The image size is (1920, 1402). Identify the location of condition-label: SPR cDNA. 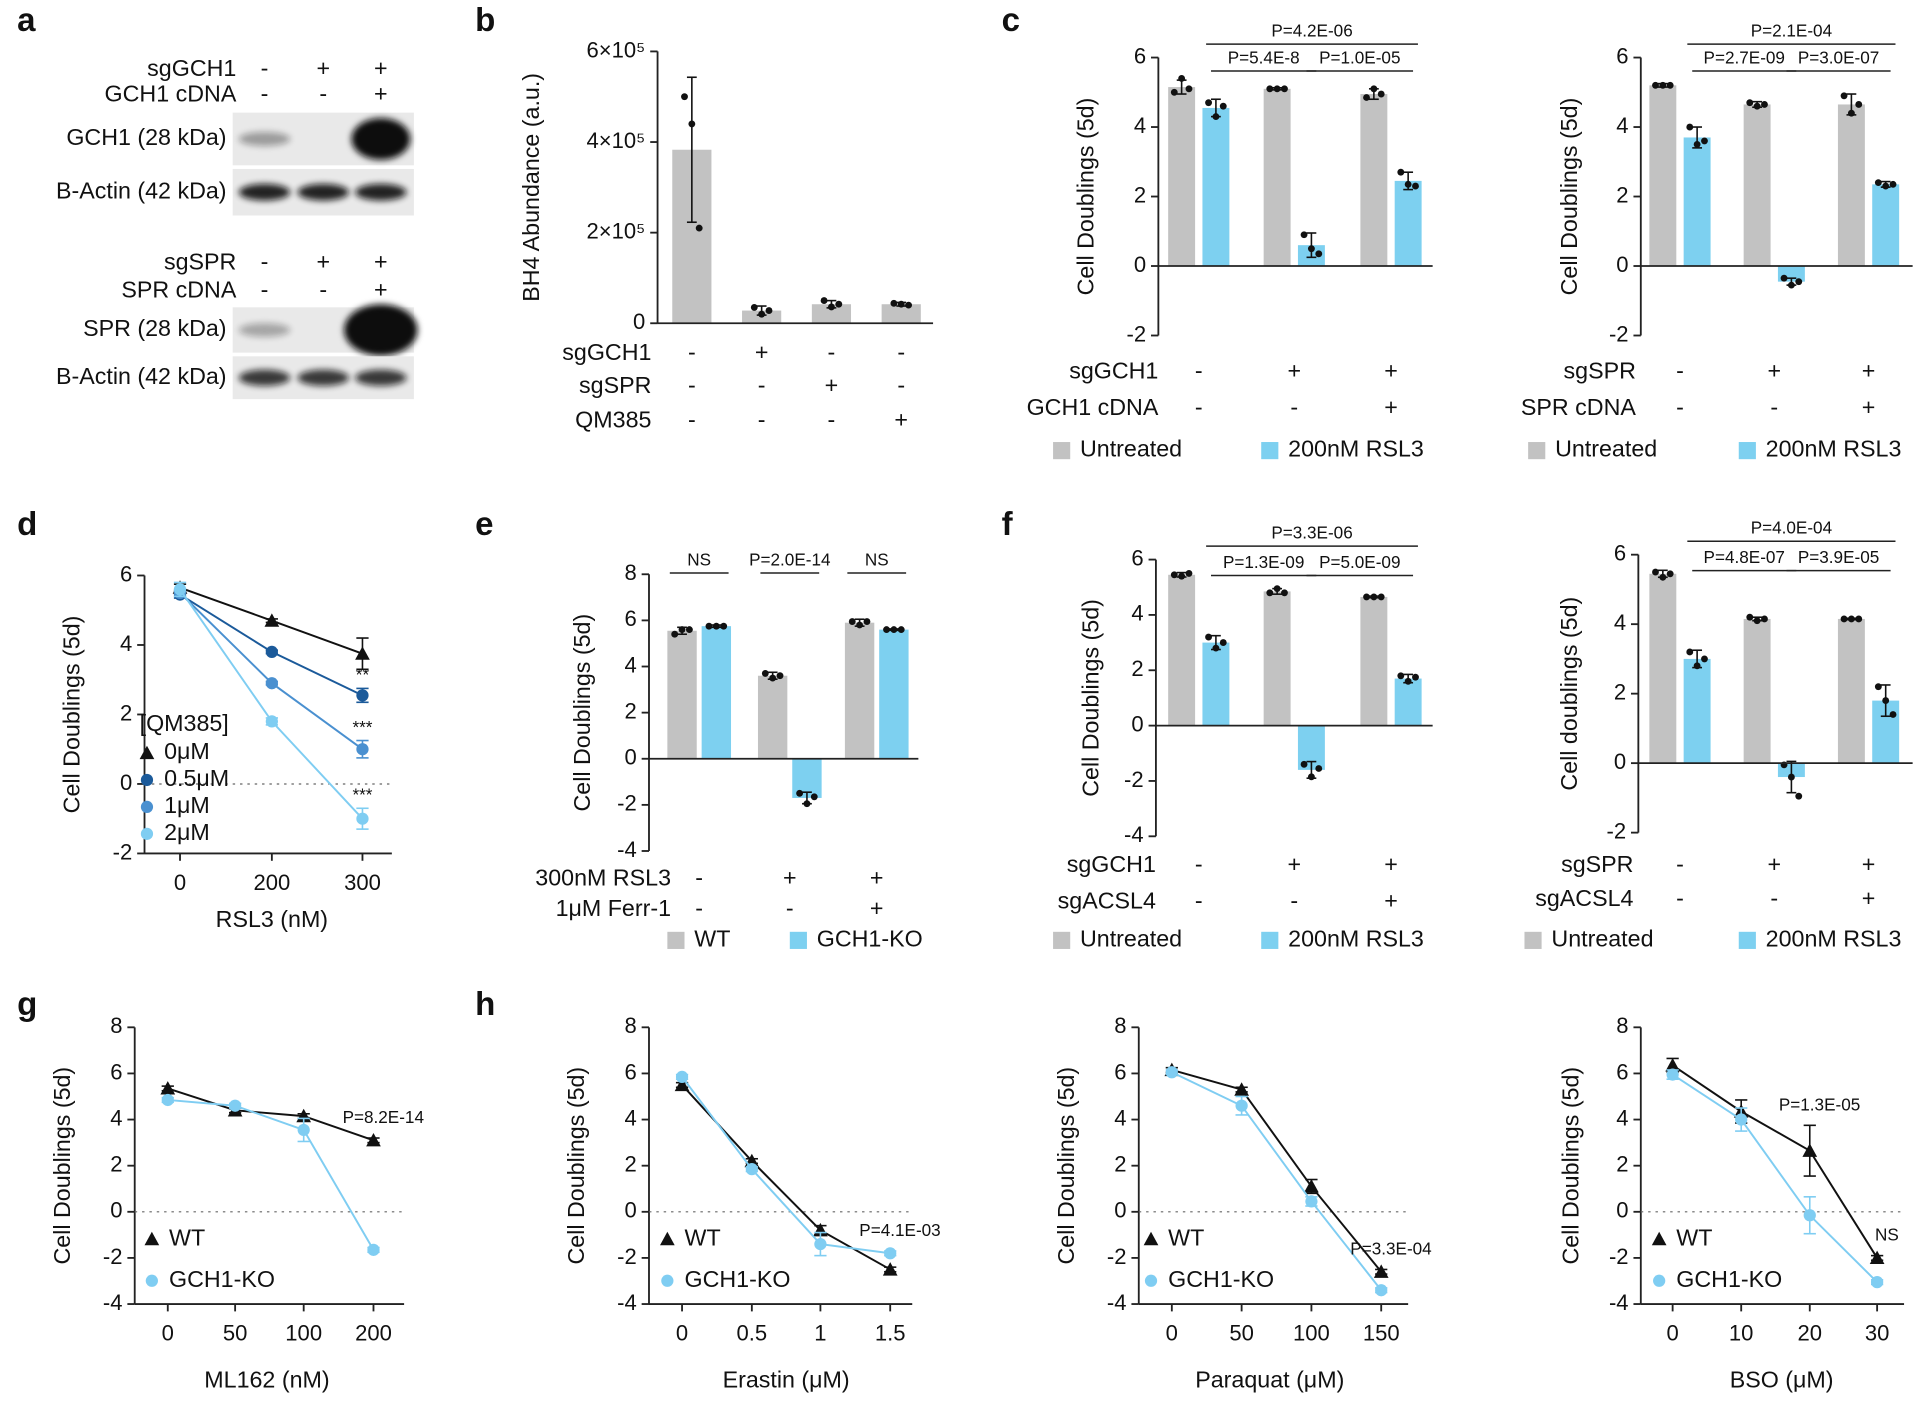
(1578, 407).